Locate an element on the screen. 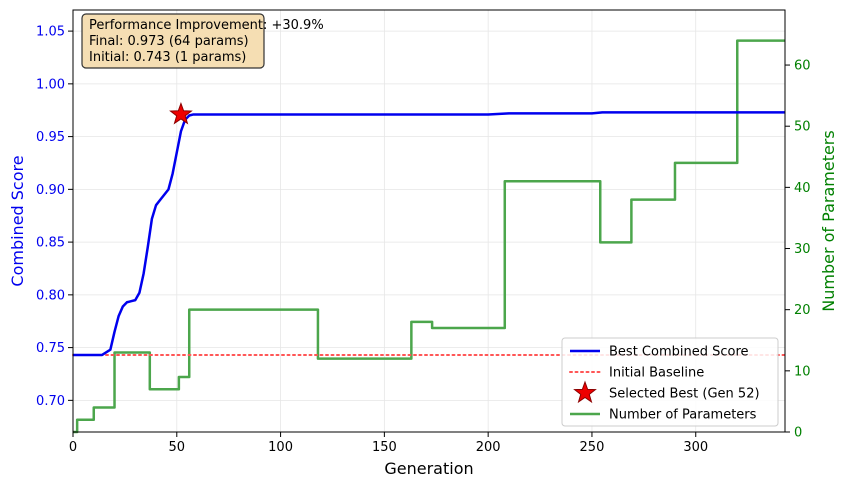 Image resolution: width=847 pixels, height=490 pixels. x-tick-label: 300 is located at coordinates (695, 447).